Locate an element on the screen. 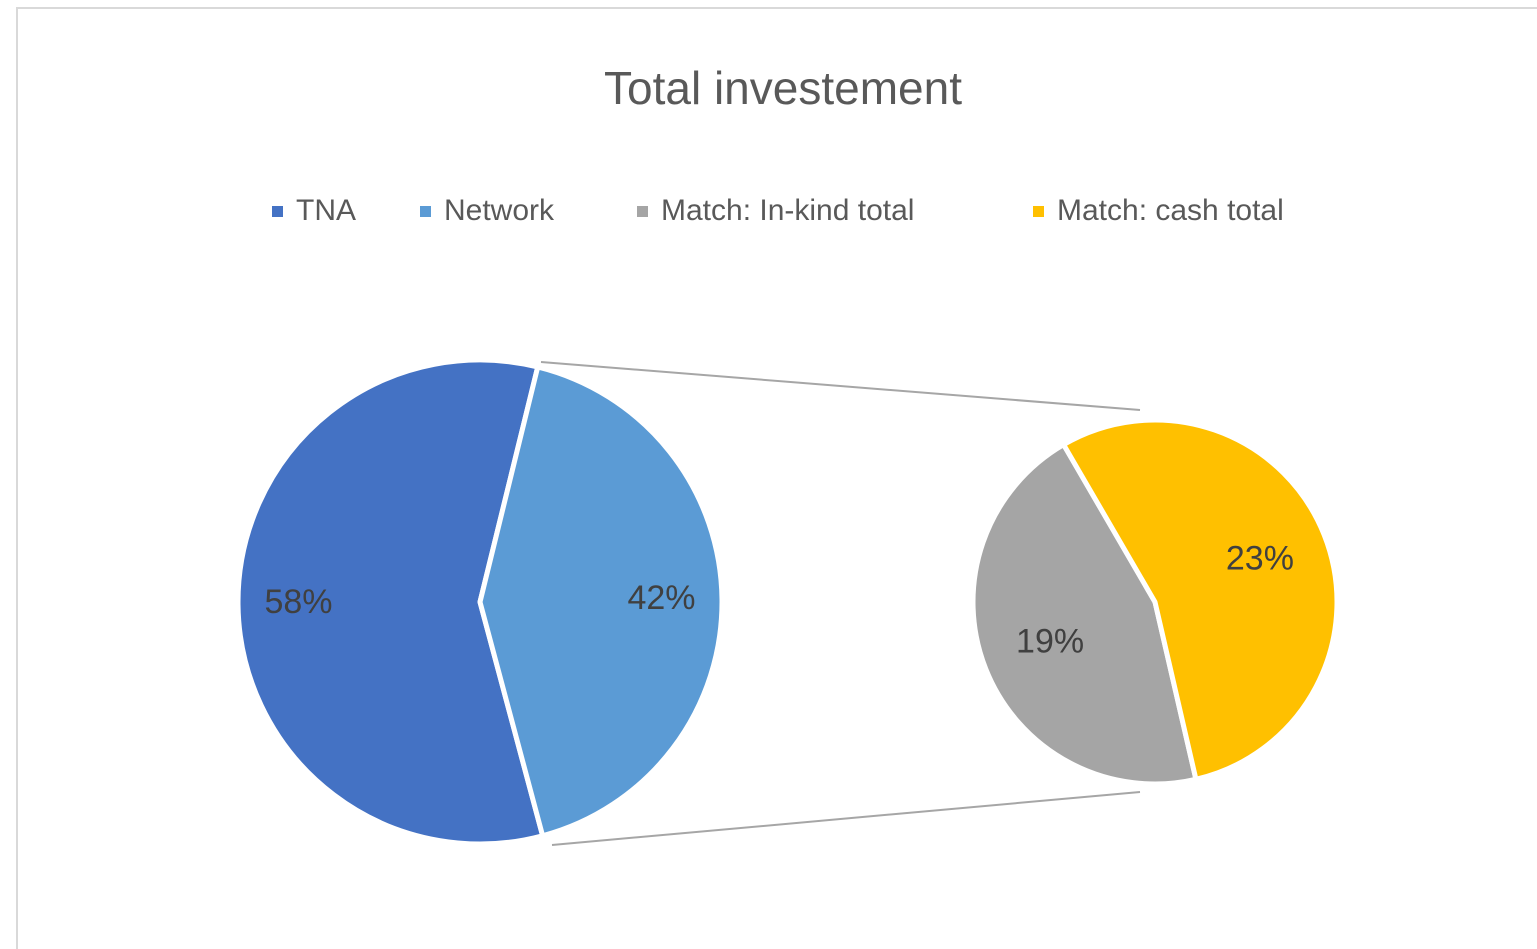 The width and height of the screenshot is (1537, 949). legend-label: Match: In-kind total is located at coordinates (787, 210).